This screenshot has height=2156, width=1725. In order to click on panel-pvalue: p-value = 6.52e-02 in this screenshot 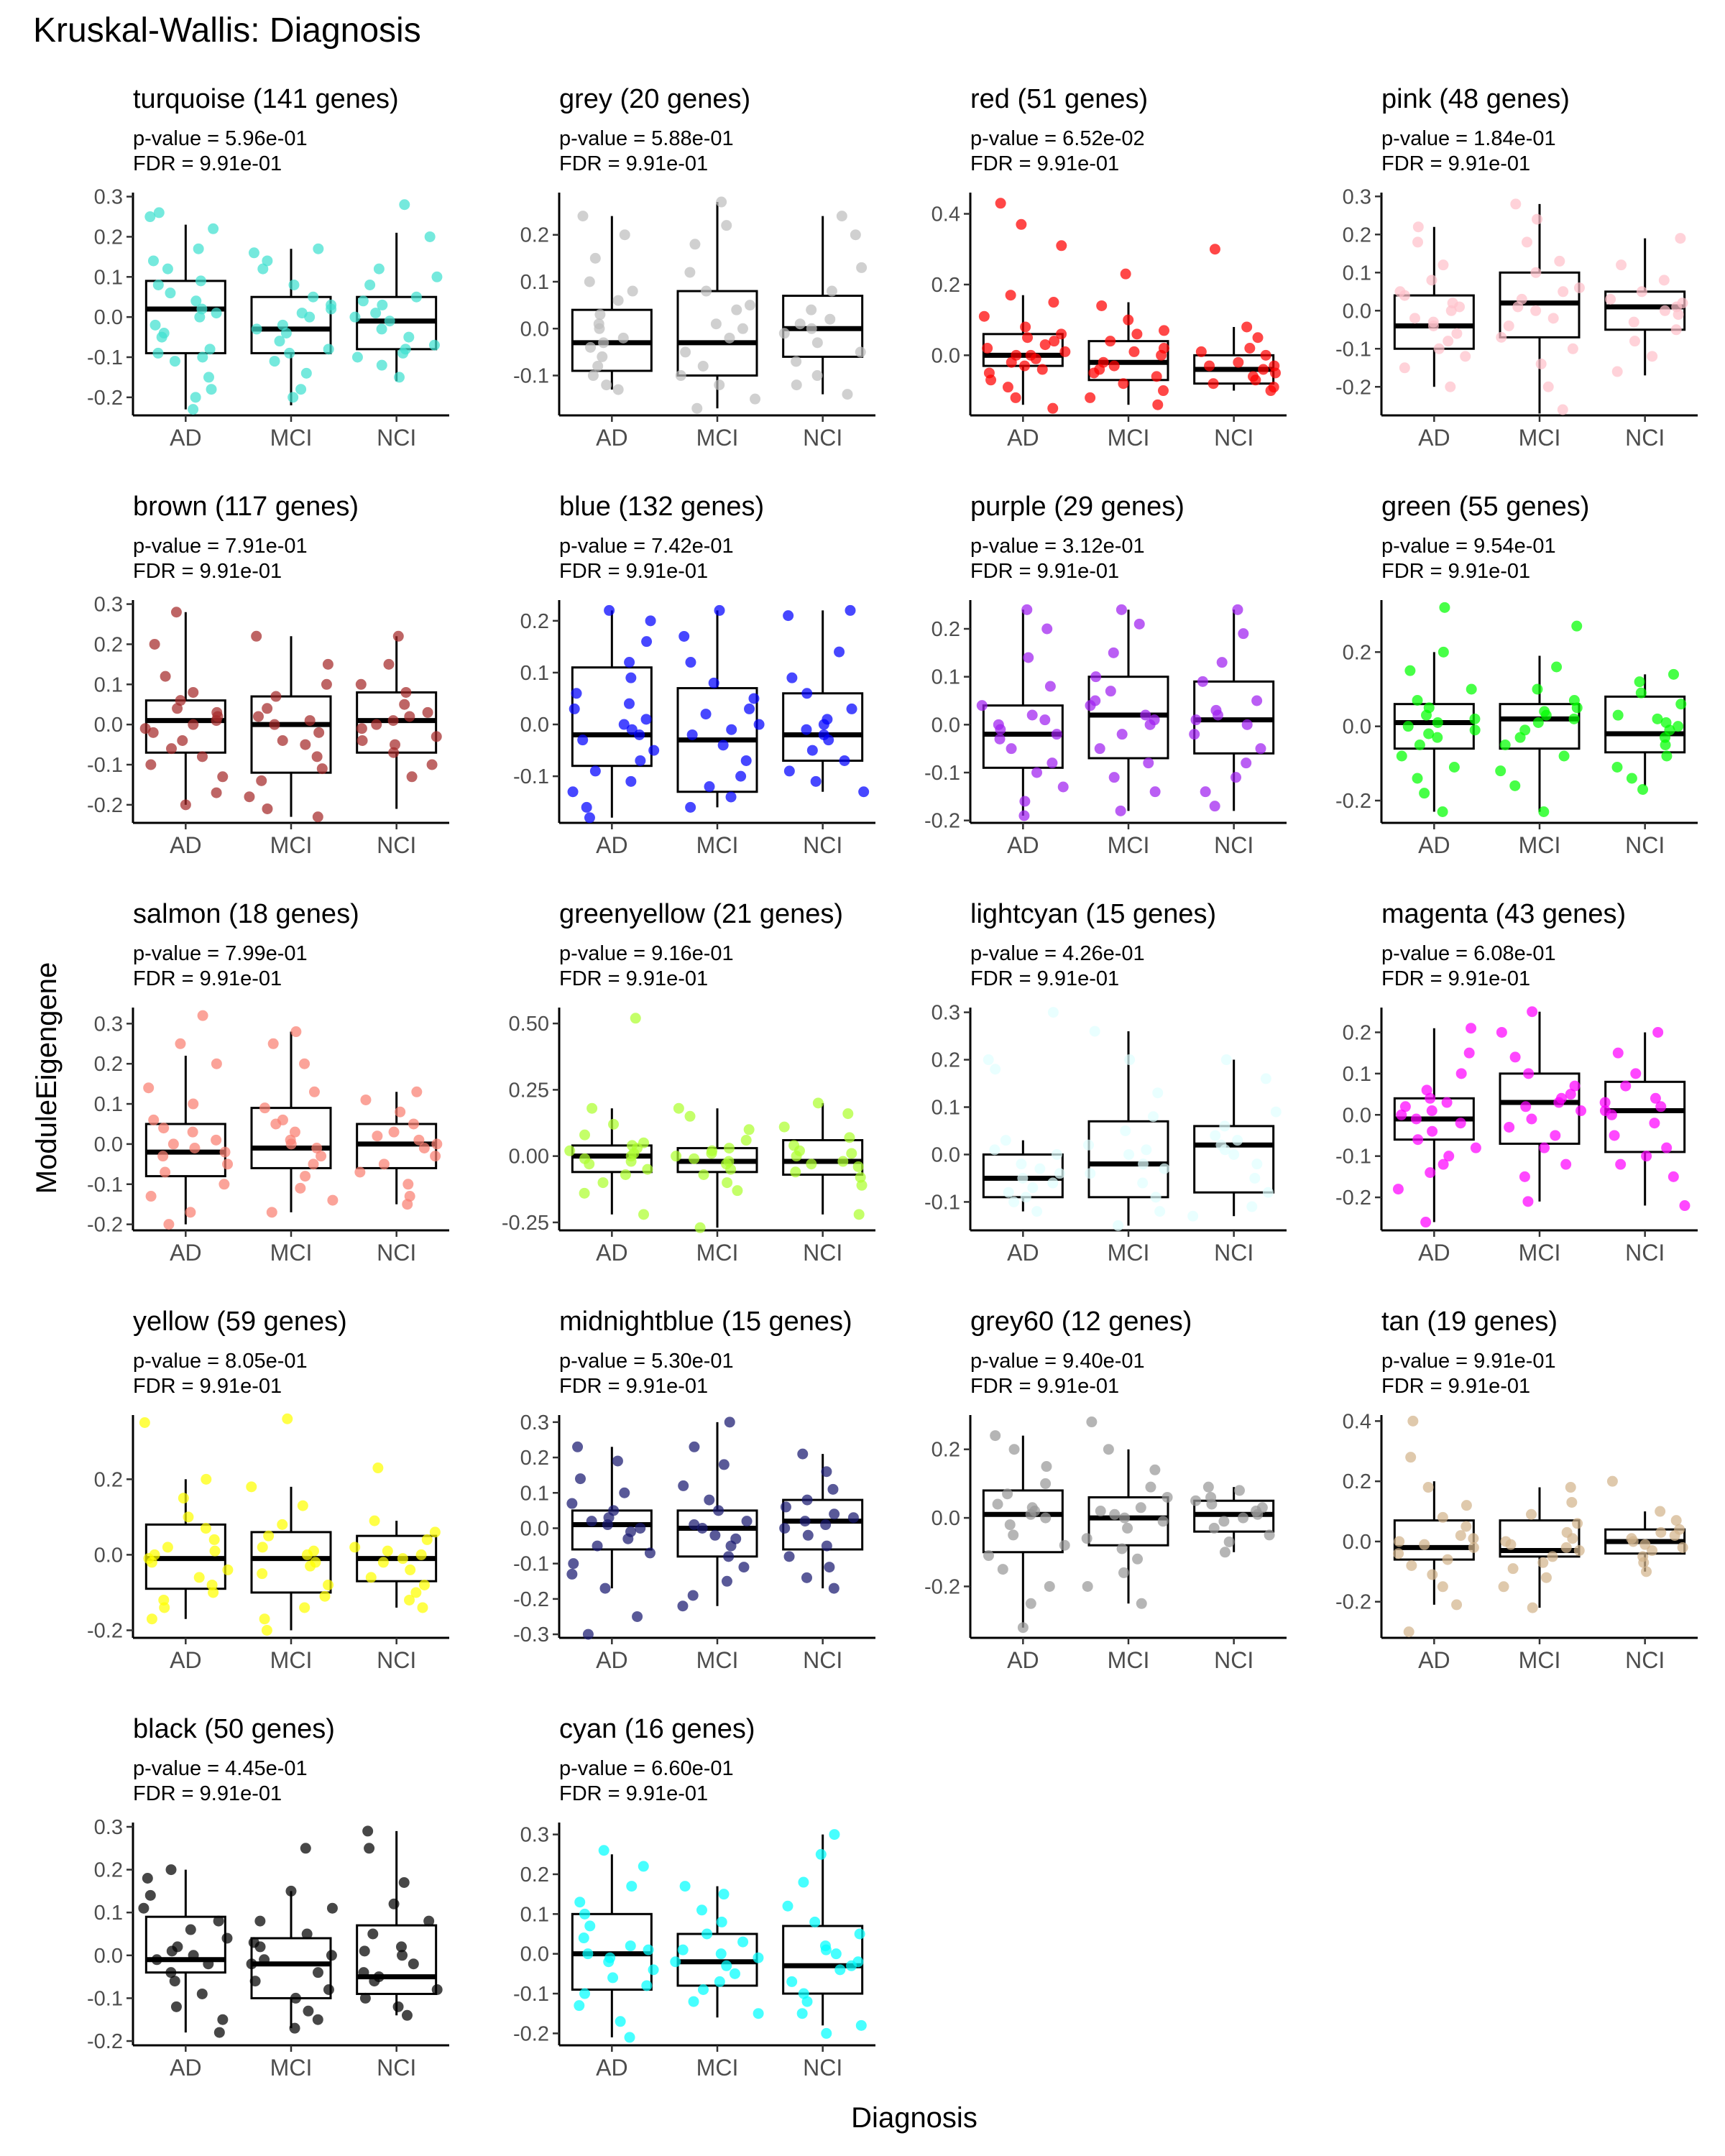, I will do `click(1057, 138)`.